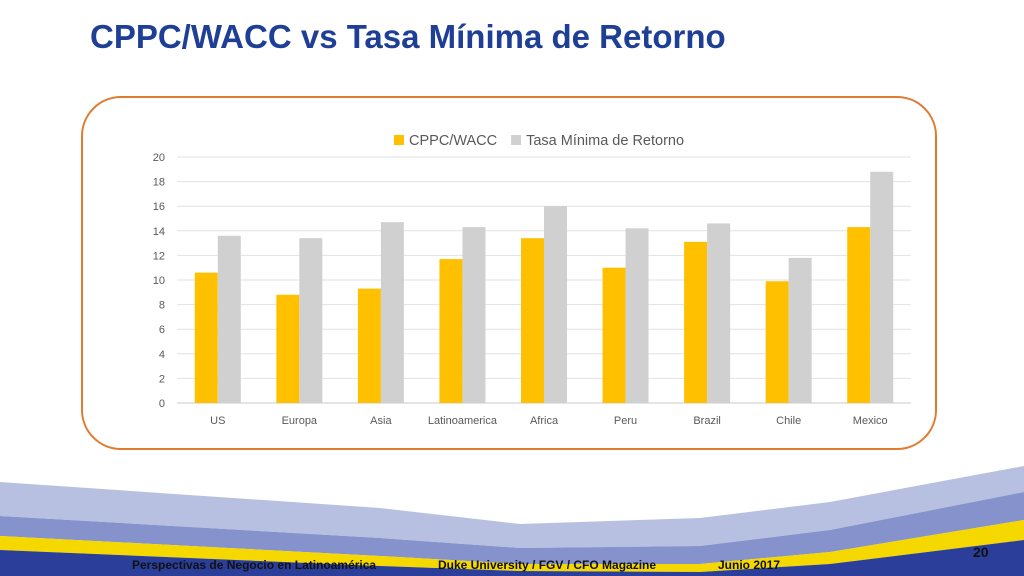 The image size is (1024, 576). I want to click on footer-right-text: Junio 2017, so click(749, 565).